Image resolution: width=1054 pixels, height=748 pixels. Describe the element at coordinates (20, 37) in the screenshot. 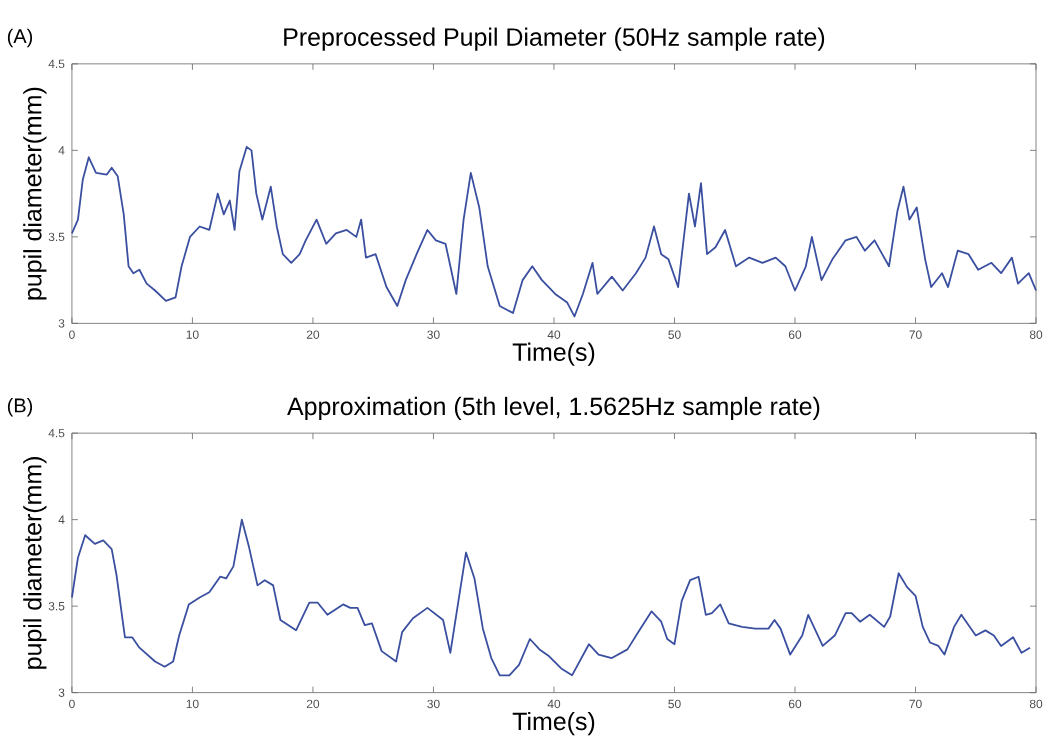

I see `text: (A)` at that location.